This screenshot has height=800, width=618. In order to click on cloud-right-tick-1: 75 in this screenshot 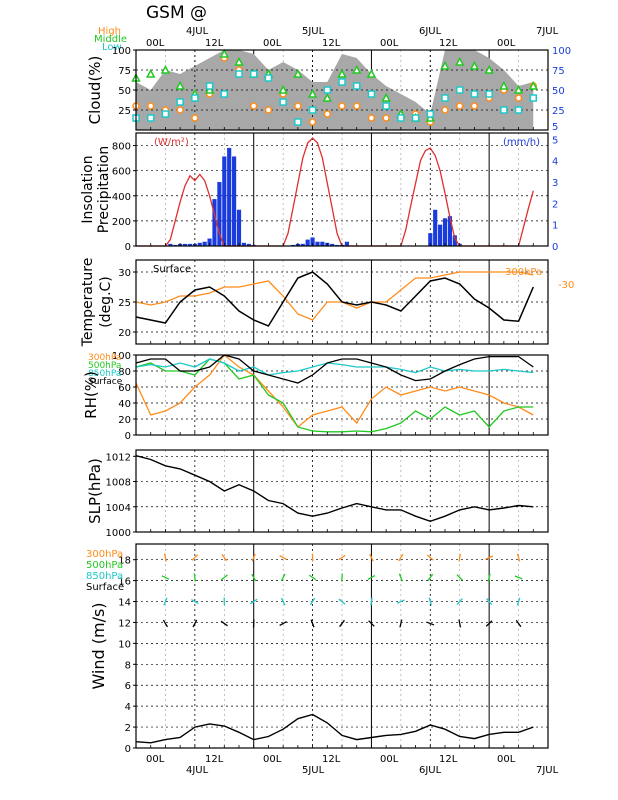, I will do `click(558, 71)`.